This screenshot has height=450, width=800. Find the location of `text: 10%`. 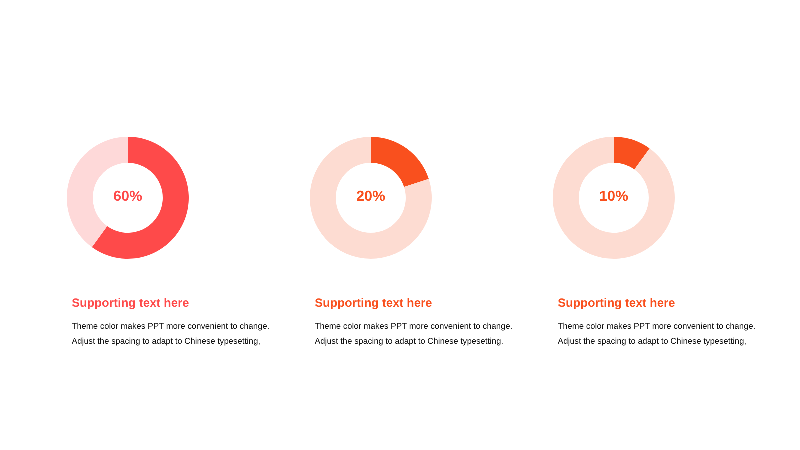

text: 10% is located at coordinates (614, 197).